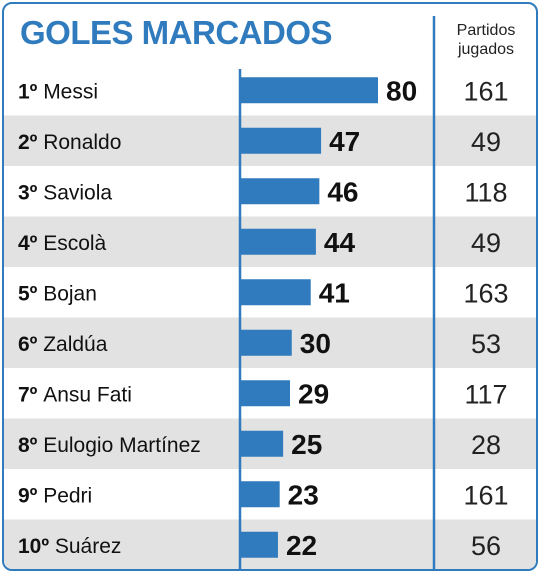 The image size is (544, 577). I want to click on player-label: 2º Ronaldo, so click(69, 142).